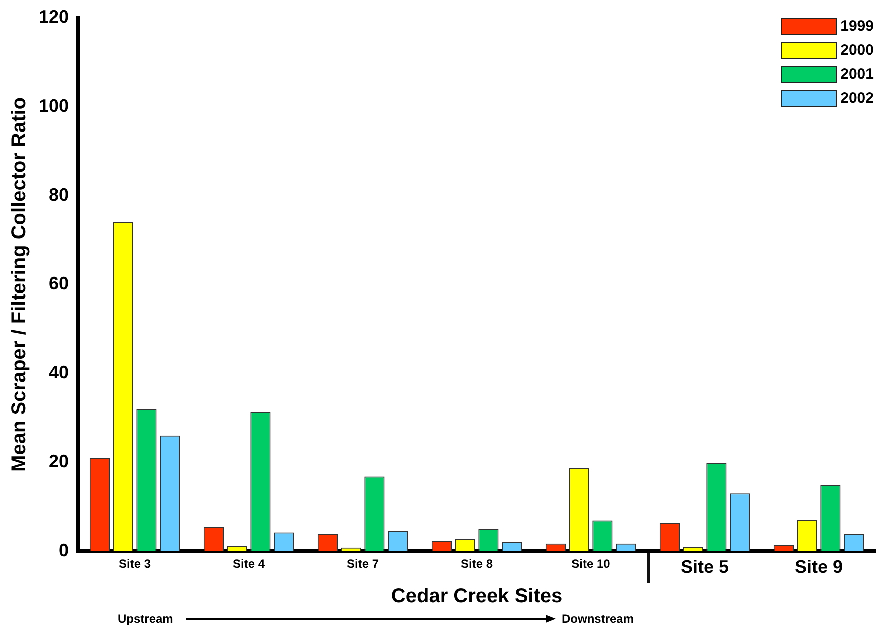 The image size is (886, 635). I want to click on y-tick-label: 80, so click(59, 194).